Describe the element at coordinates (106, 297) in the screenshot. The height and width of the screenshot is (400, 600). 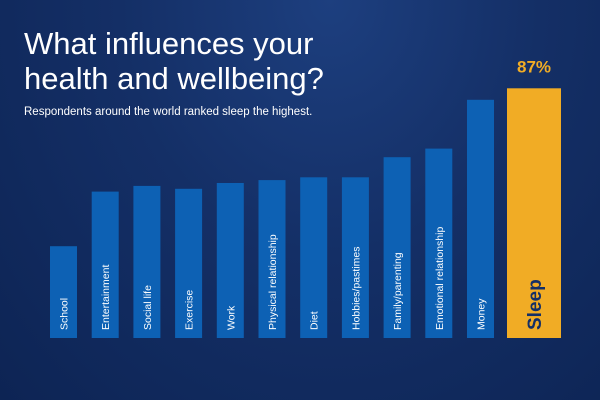
I see `category-label-entertainment: Entertainment` at that location.